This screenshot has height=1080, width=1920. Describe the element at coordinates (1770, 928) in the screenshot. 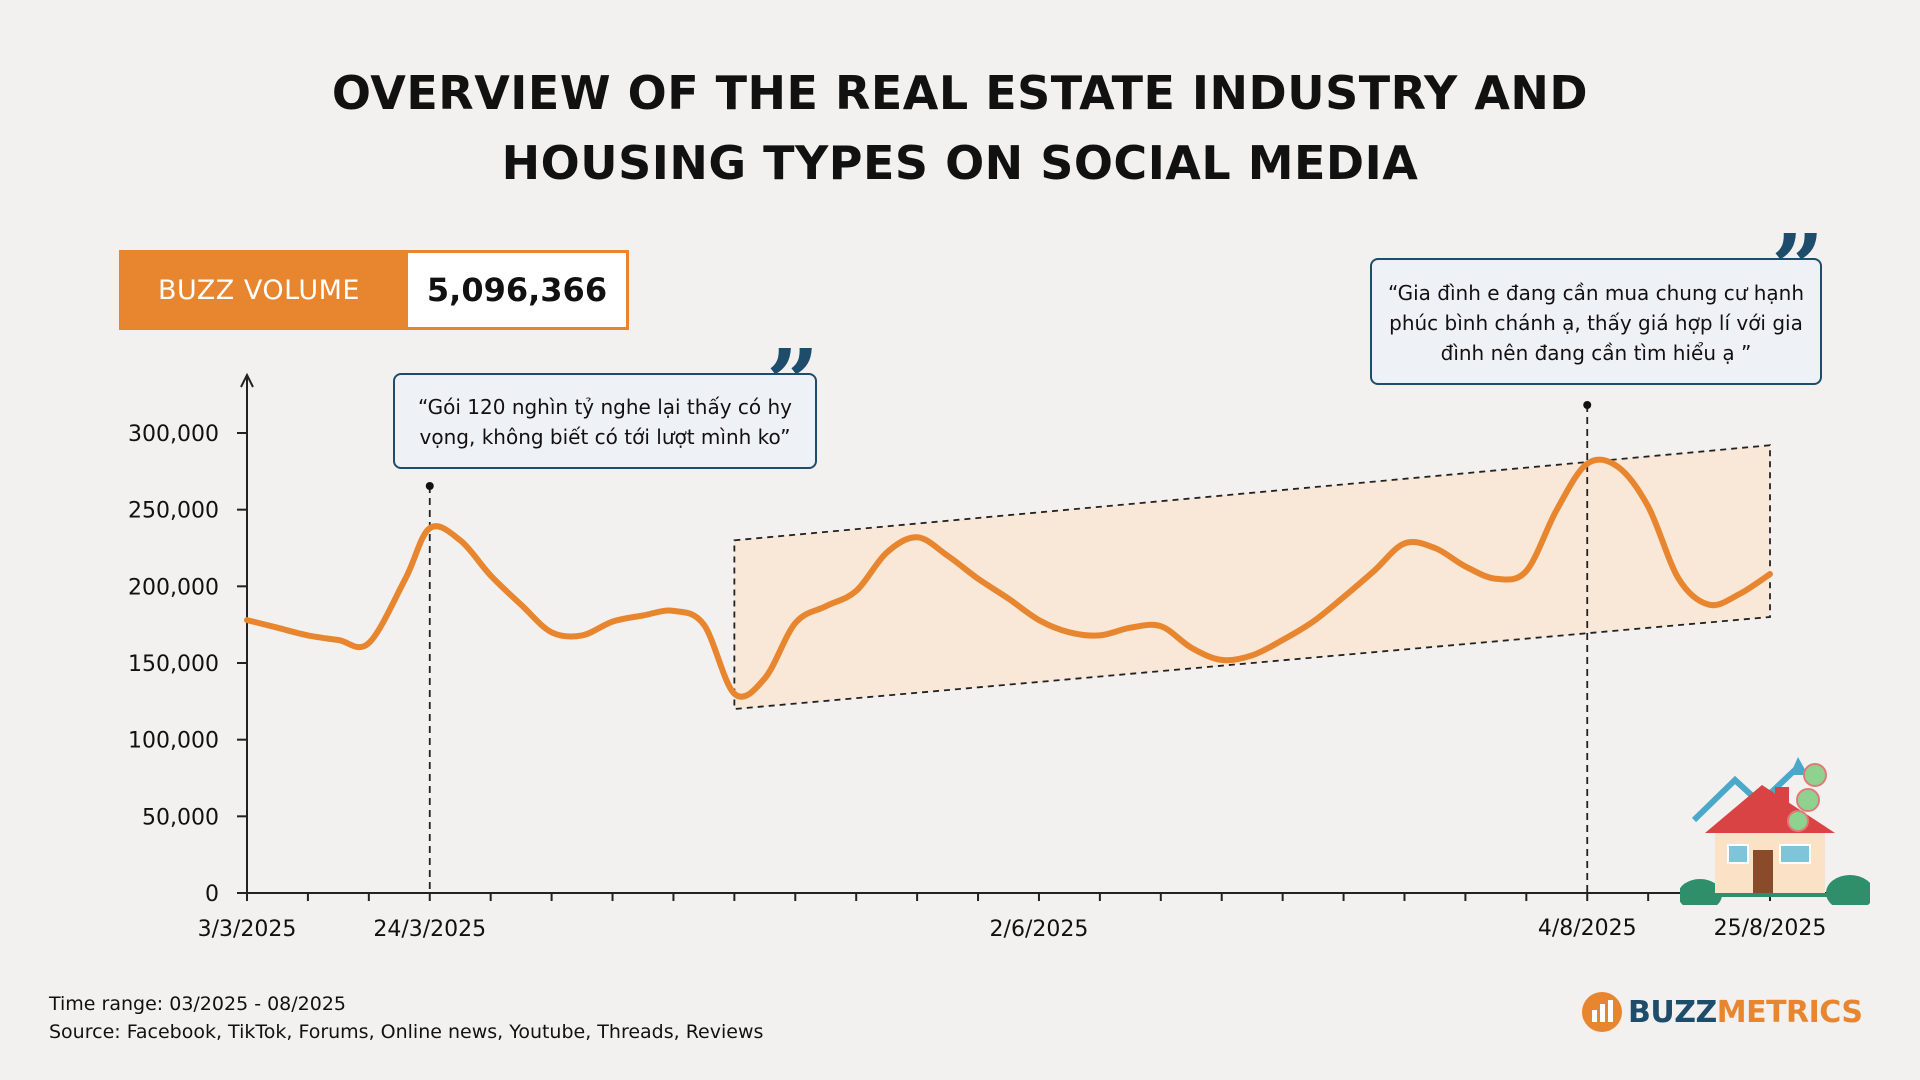

I see `x-tick-label: 25/8/2025` at that location.